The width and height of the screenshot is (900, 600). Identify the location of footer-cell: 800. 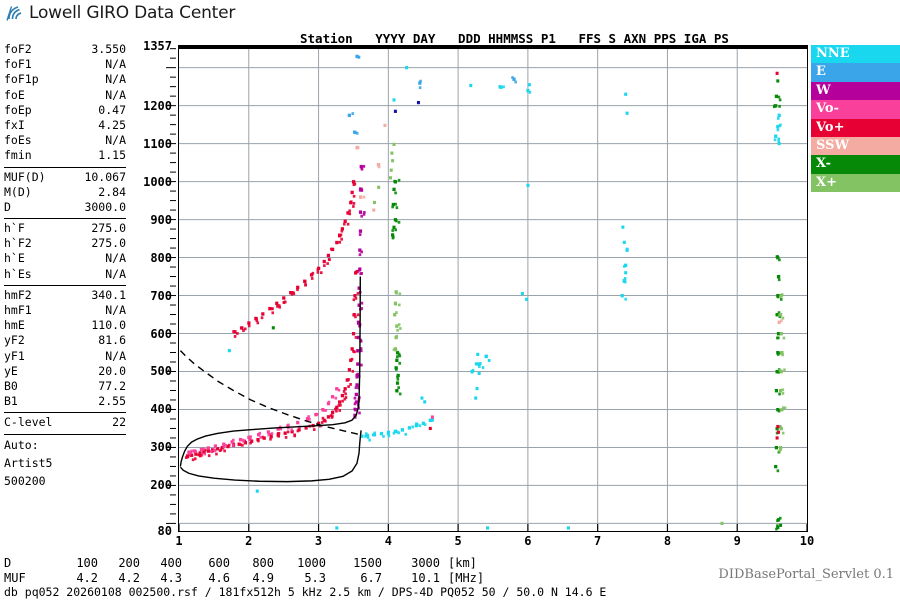
(263, 563).